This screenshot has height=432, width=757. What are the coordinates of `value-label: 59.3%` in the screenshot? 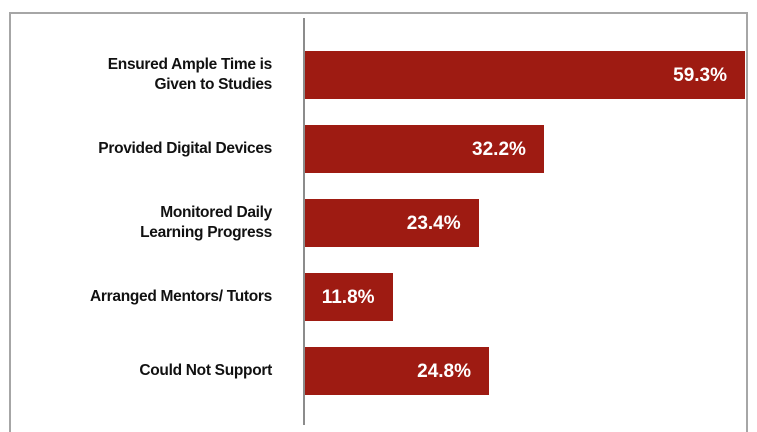 It's located at (700, 75).